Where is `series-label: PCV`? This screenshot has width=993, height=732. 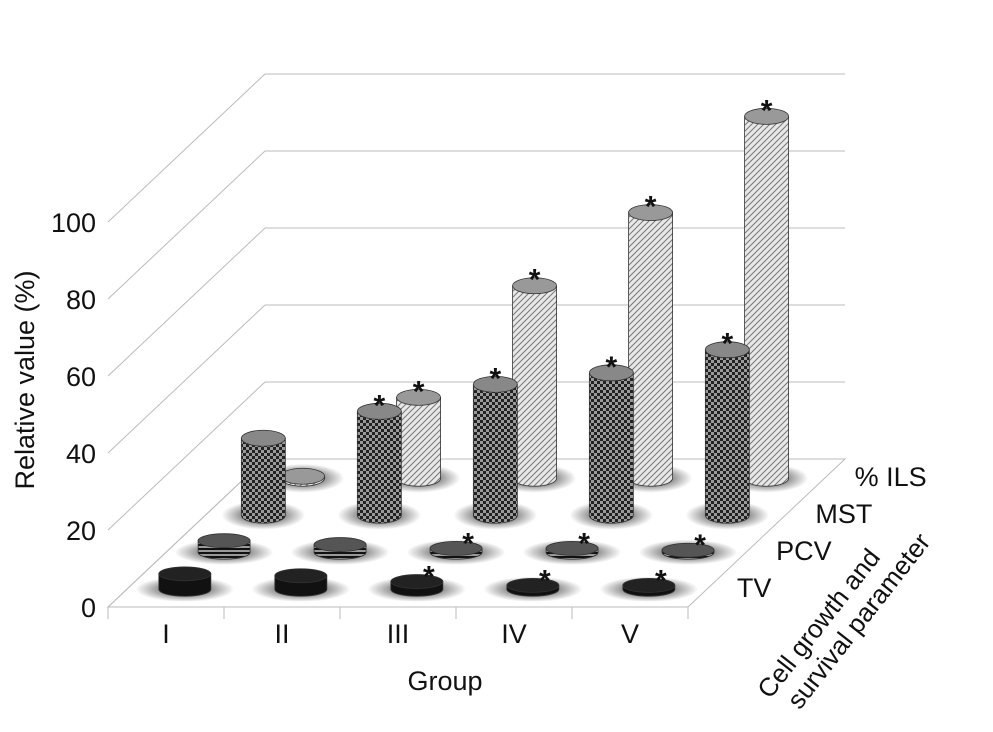 series-label: PCV is located at coordinates (804, 551).